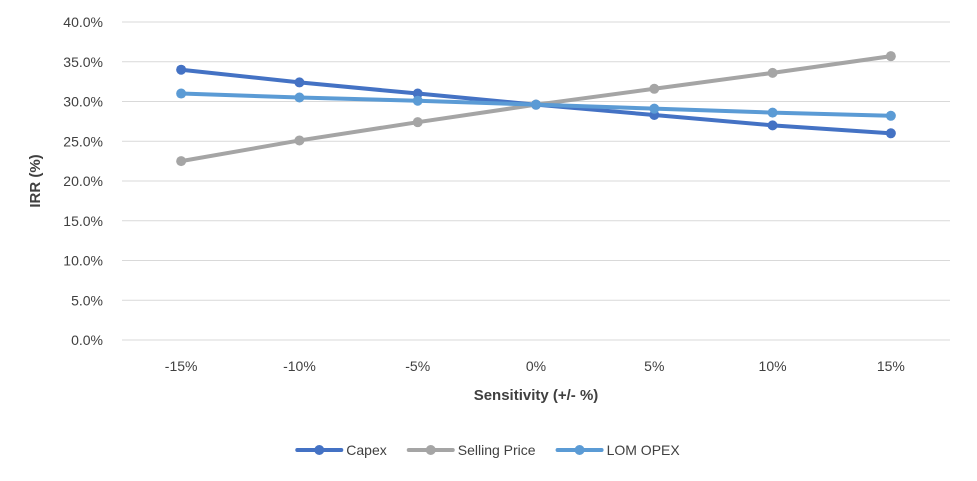  Describe the element at coordinates (87, 300) in the screenshot. I see `y-tick-label: 5.0%` at that location.